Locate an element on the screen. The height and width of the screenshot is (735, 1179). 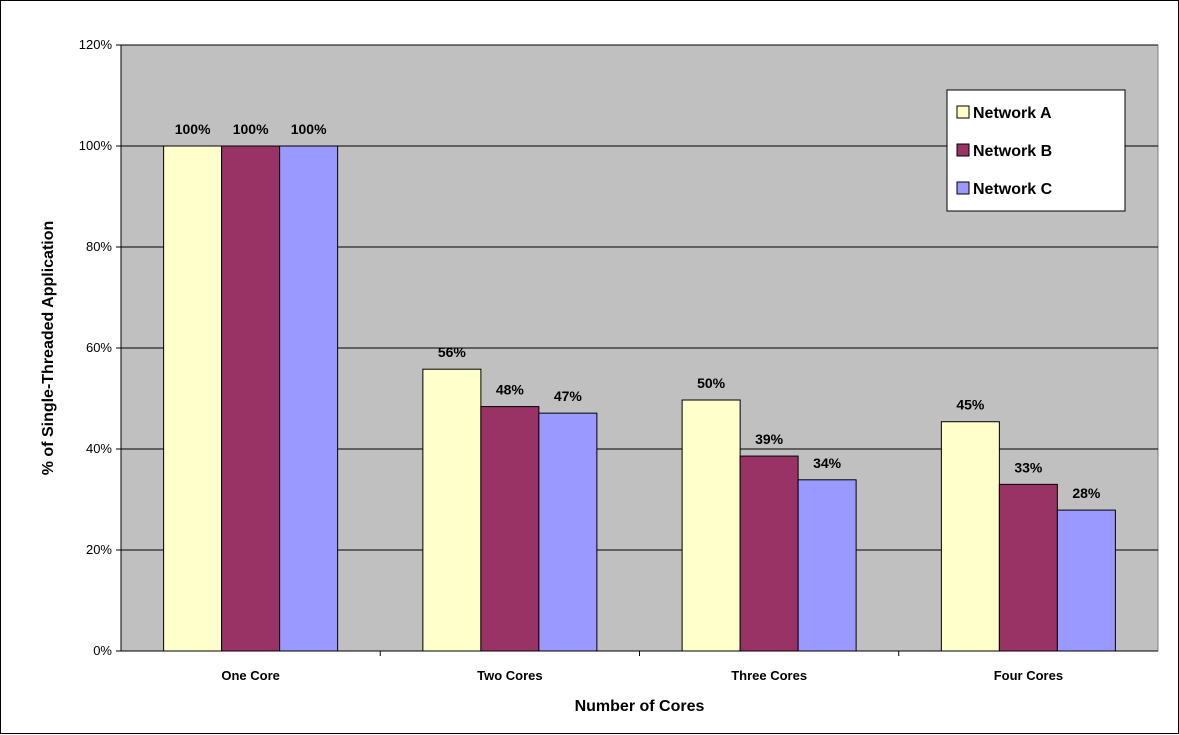
legend-label: Network B is located at coordinates (1012, 151).